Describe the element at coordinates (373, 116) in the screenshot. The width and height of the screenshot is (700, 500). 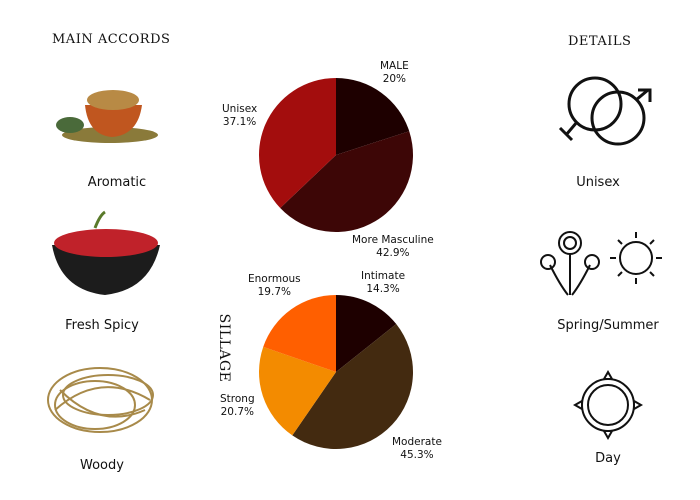
I see `pie-slice-male` at that location.